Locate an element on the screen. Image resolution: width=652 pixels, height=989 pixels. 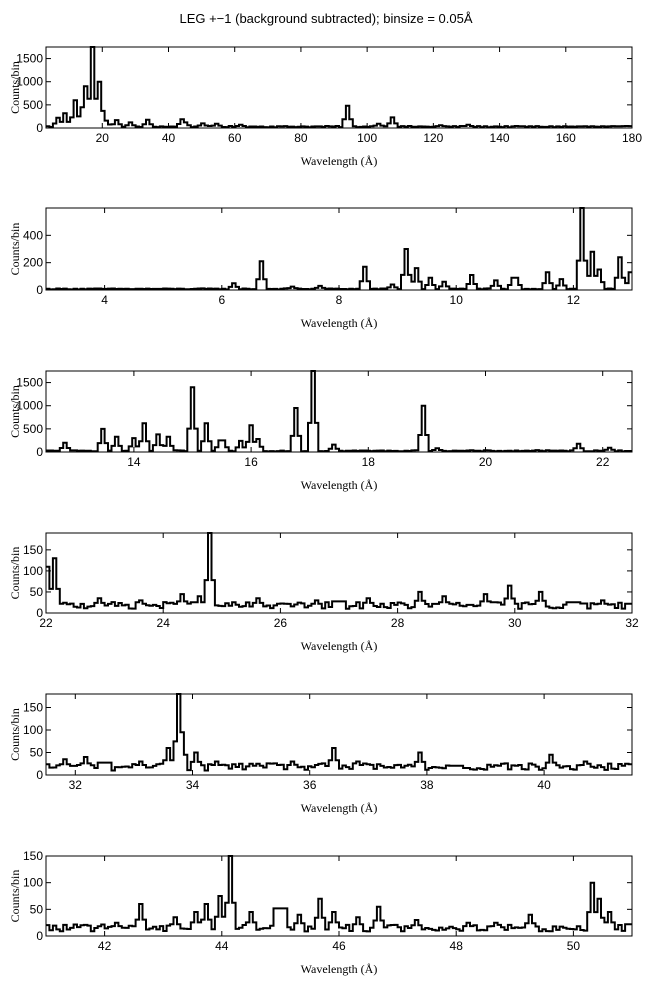
y-tick-label: 400 is located at coordinates (33, 235).